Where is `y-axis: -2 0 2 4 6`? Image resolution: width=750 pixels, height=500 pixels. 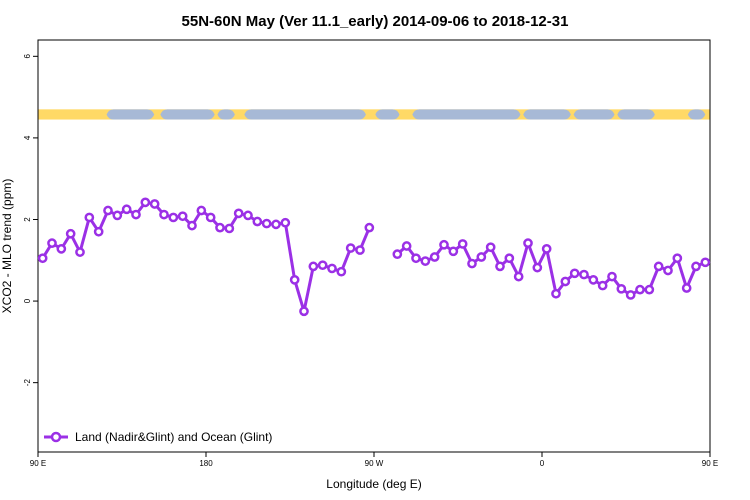
y-axis: -2 0 2 4 6 is located at coordinates (30, 220).